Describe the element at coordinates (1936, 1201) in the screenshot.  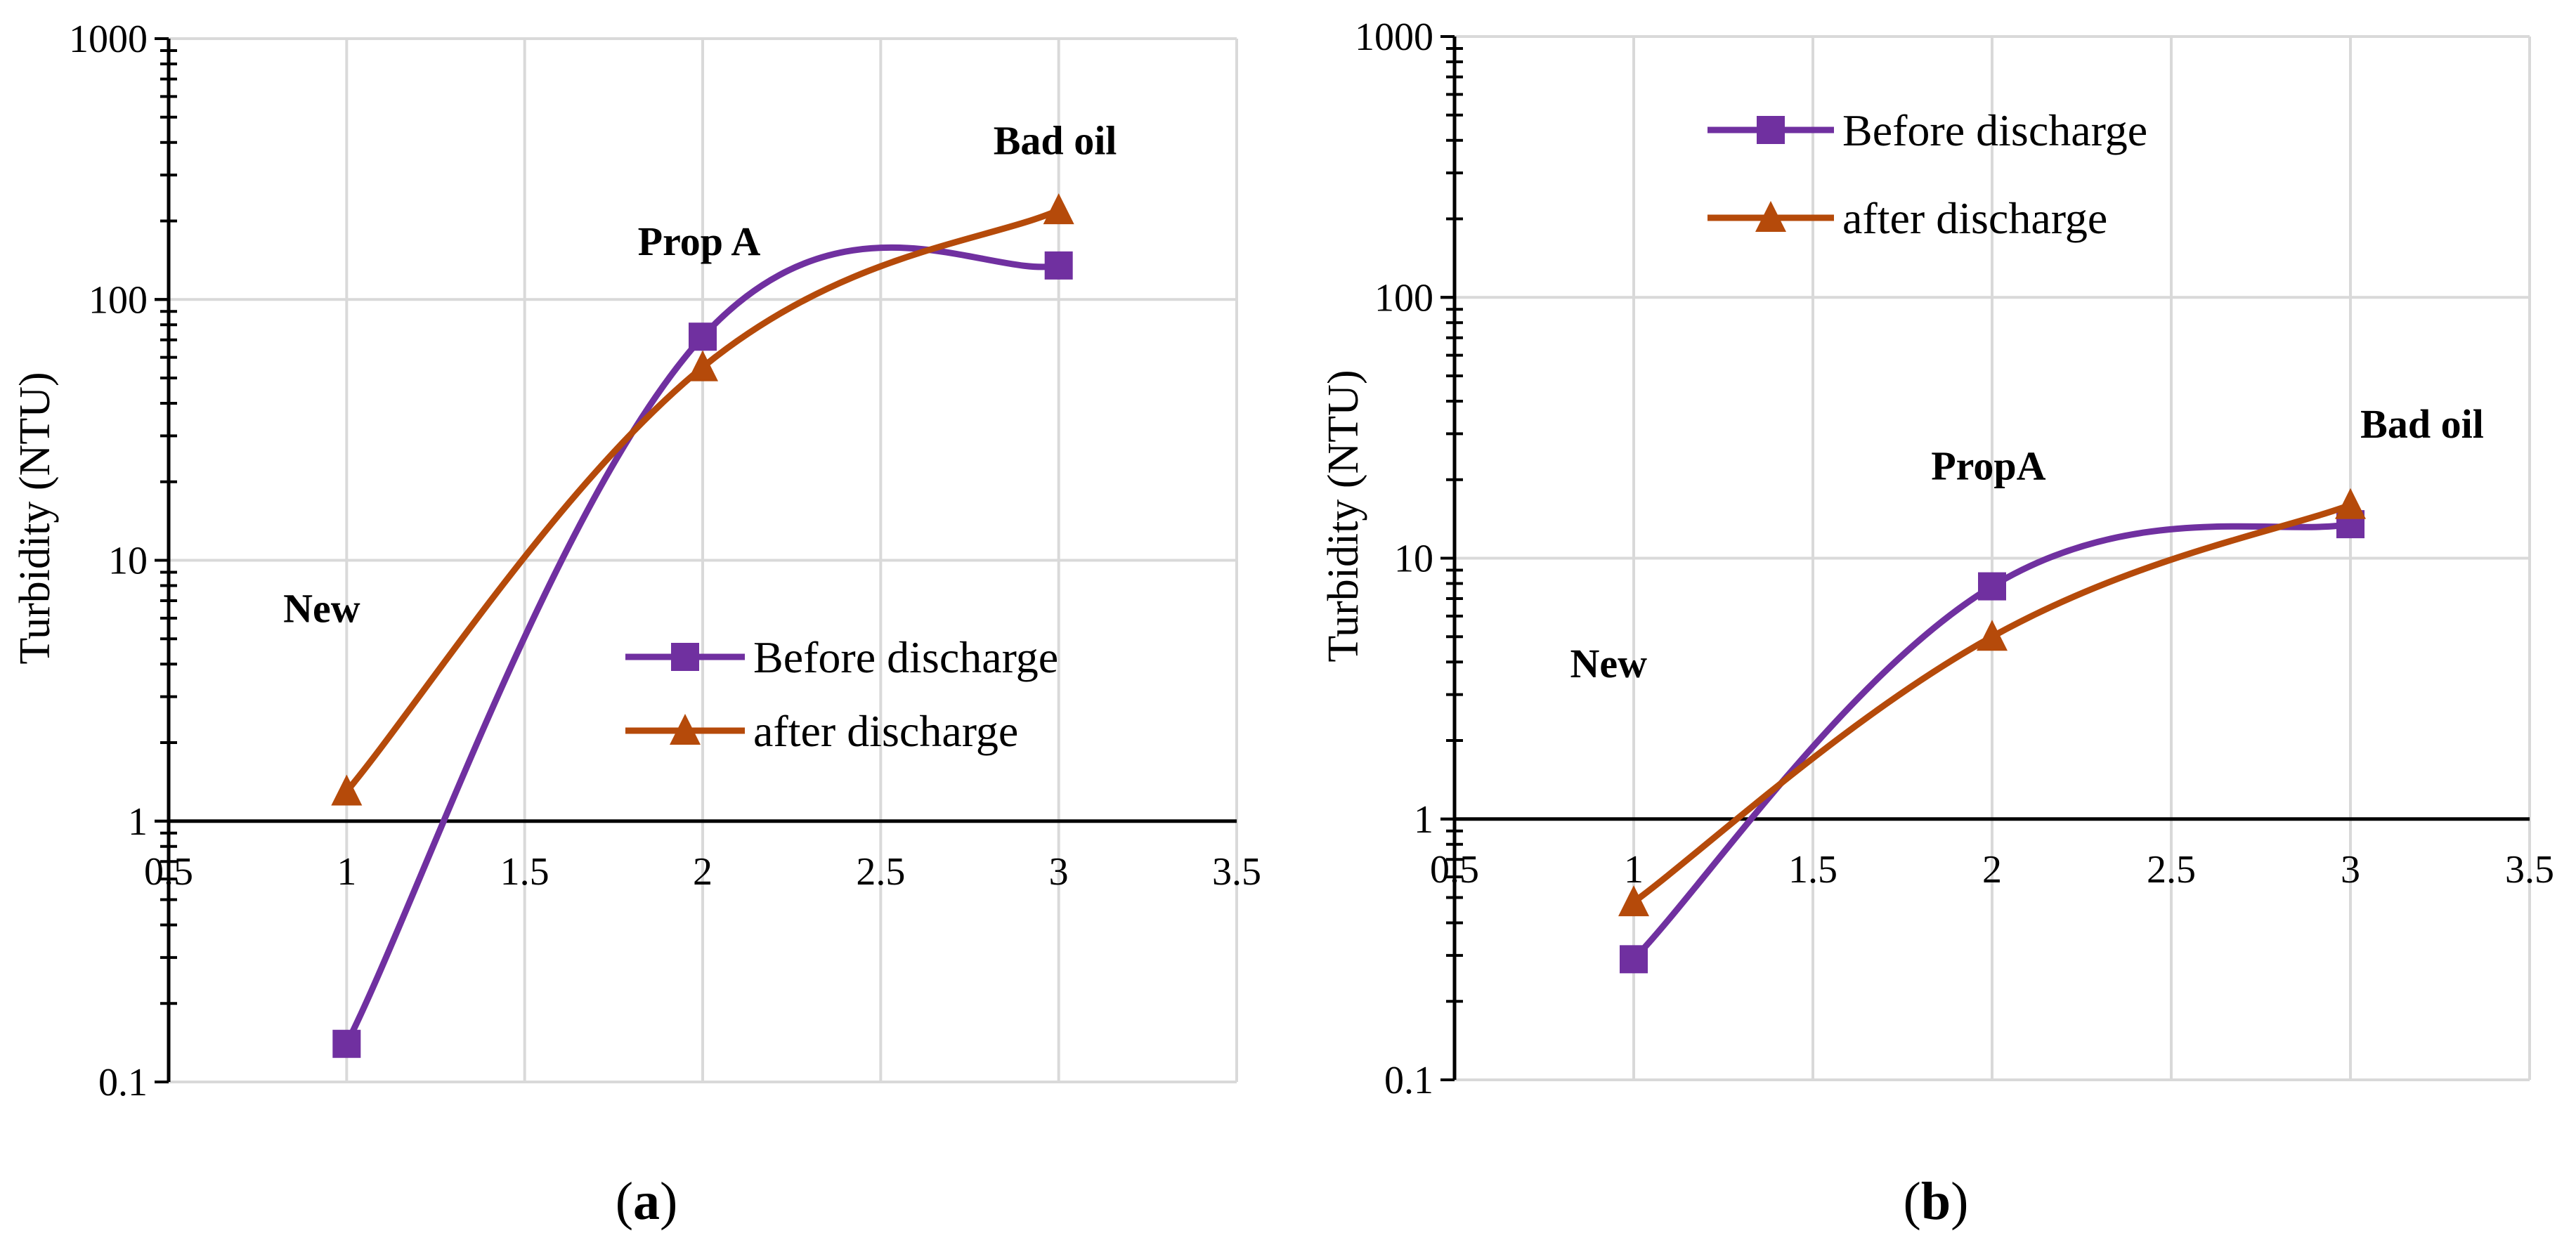
I see `panel-label: (b)` at that location.